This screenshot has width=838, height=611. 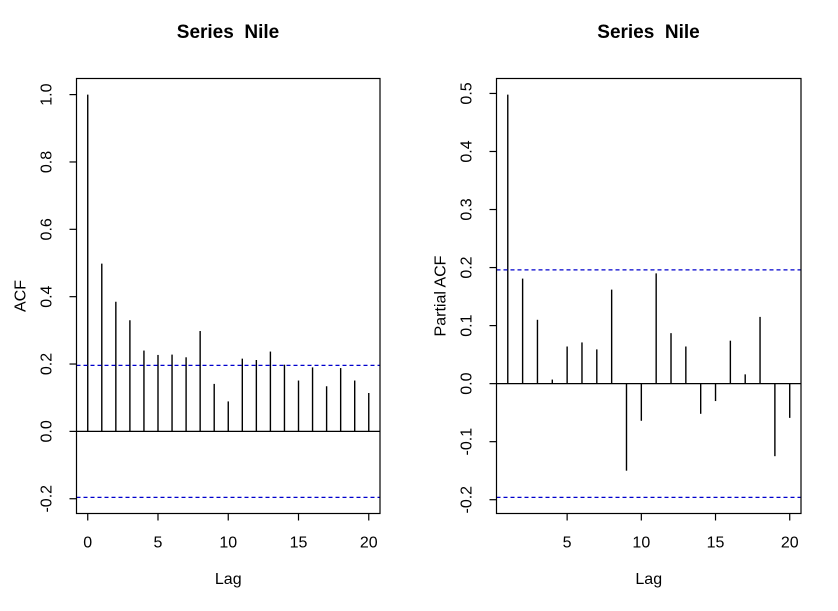 I want to click on acf-x-tick-label: 5, so click(x=158, y=543).